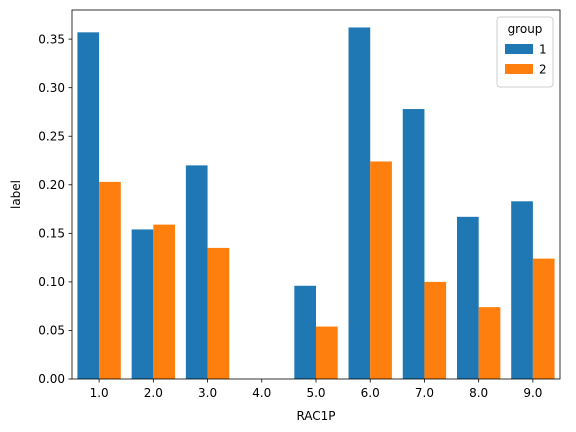  I want to click on bar-series-1-9.0, so click(522, 290).